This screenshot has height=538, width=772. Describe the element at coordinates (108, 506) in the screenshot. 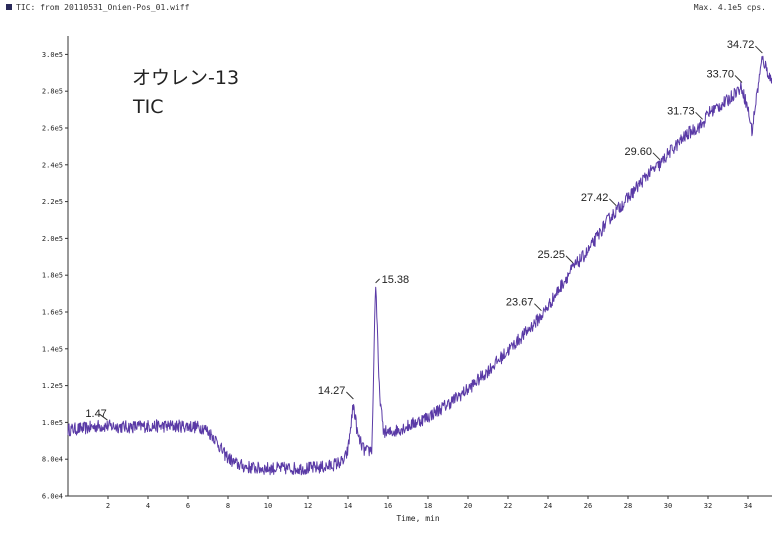

I see `x-tick-label: 2` at that location.